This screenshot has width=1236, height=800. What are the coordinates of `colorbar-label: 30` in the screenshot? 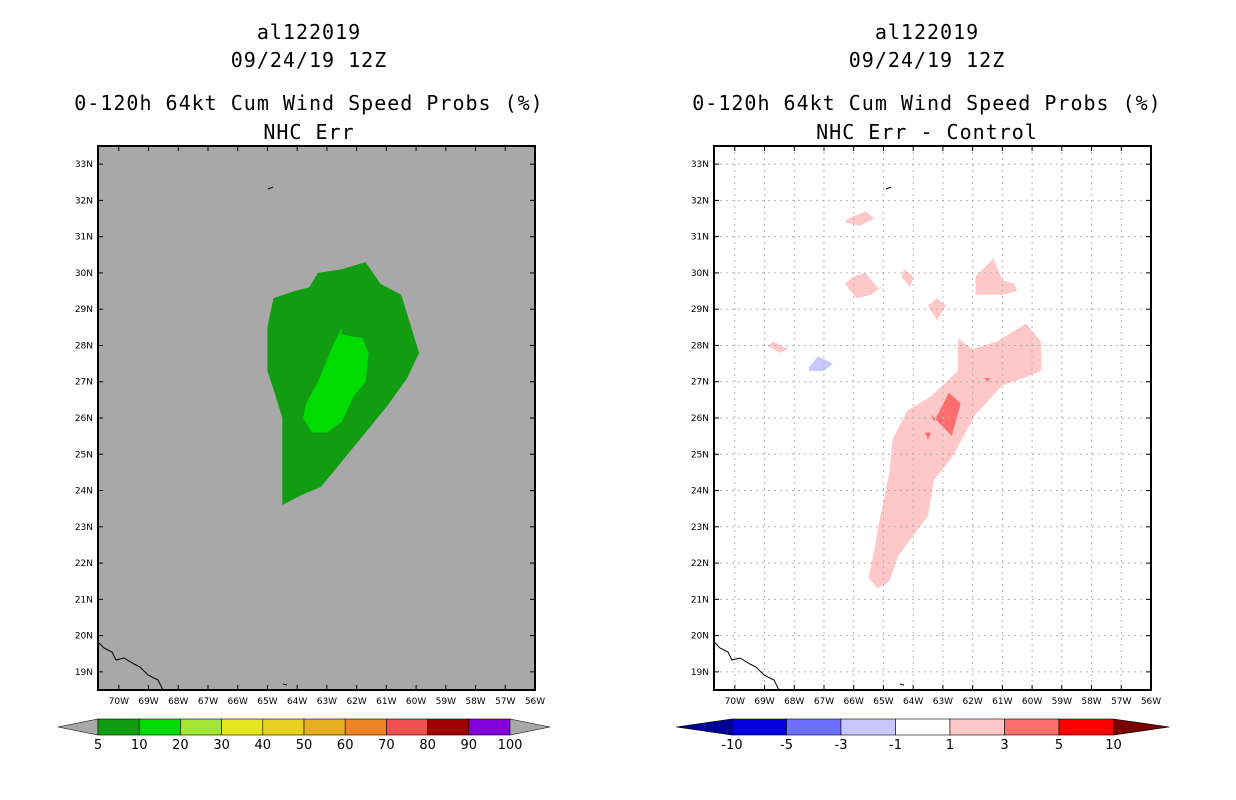 It's located at (221, 745).